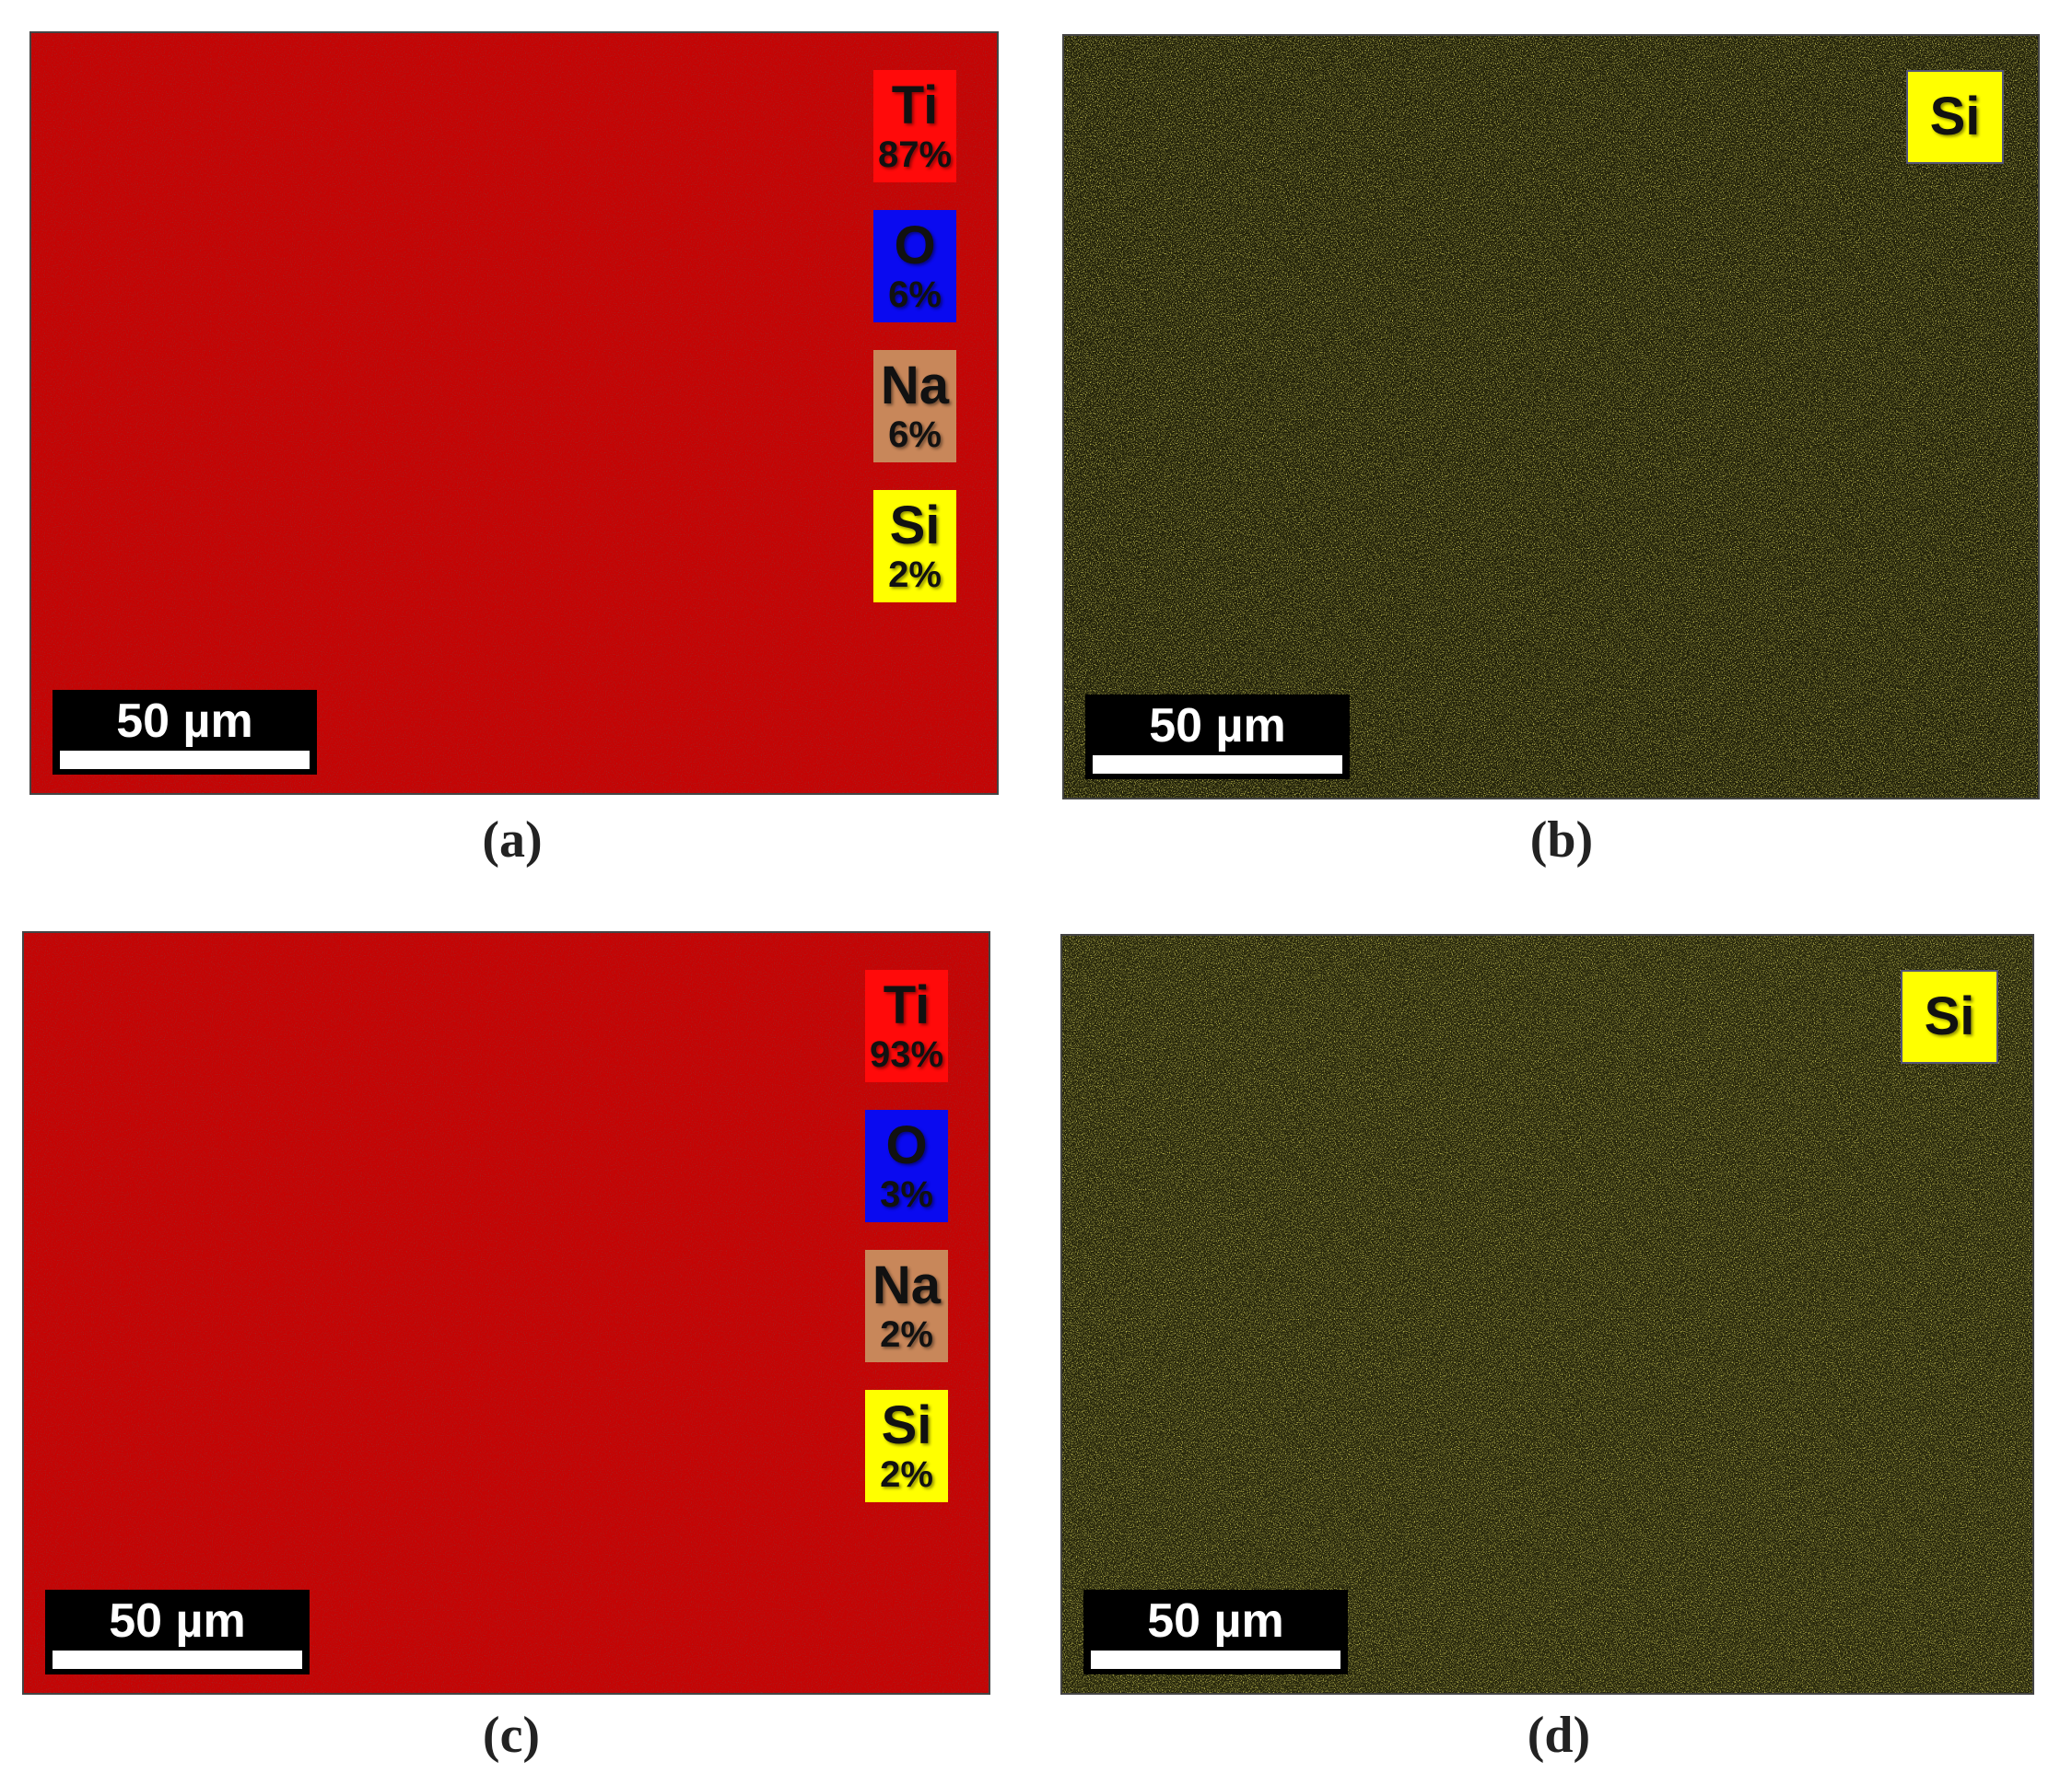 Image resolution: width=2072 pixels, height=1785 pixels. I want to click on element-box: O 6%, so click(914, 266).